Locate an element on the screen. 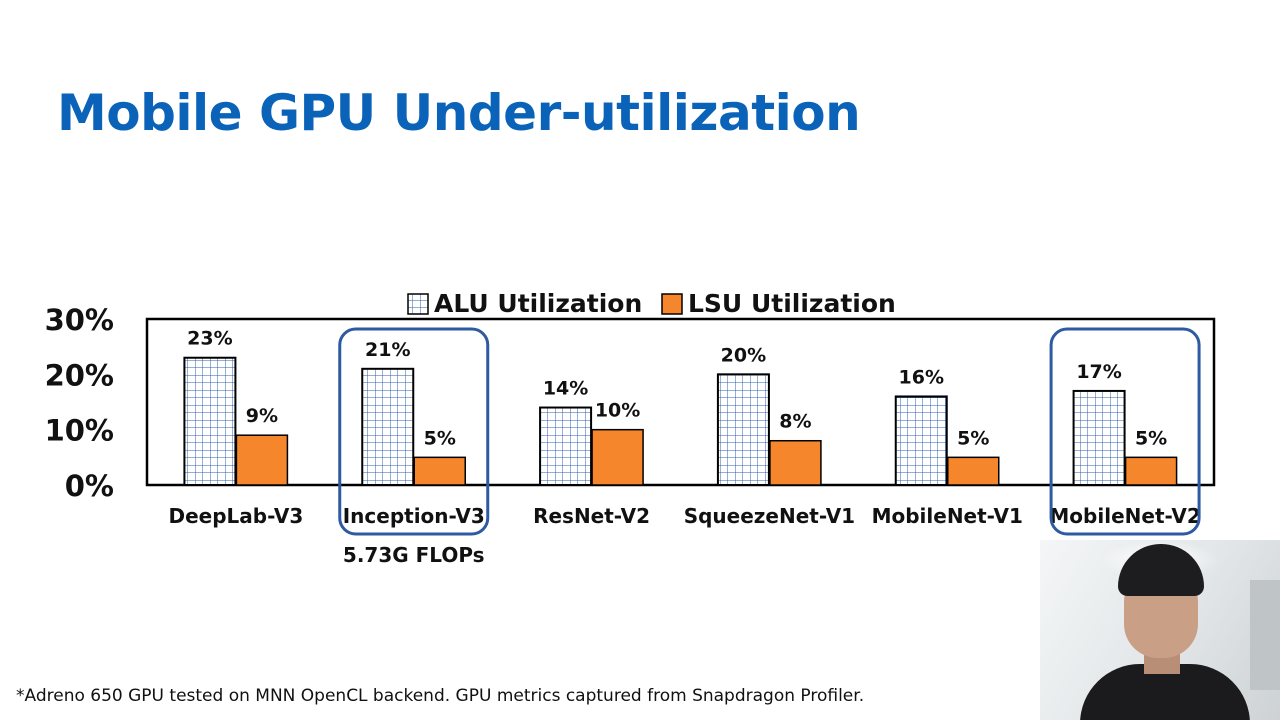  data-label-alu: 17% is located at coordinates (1098, 372).